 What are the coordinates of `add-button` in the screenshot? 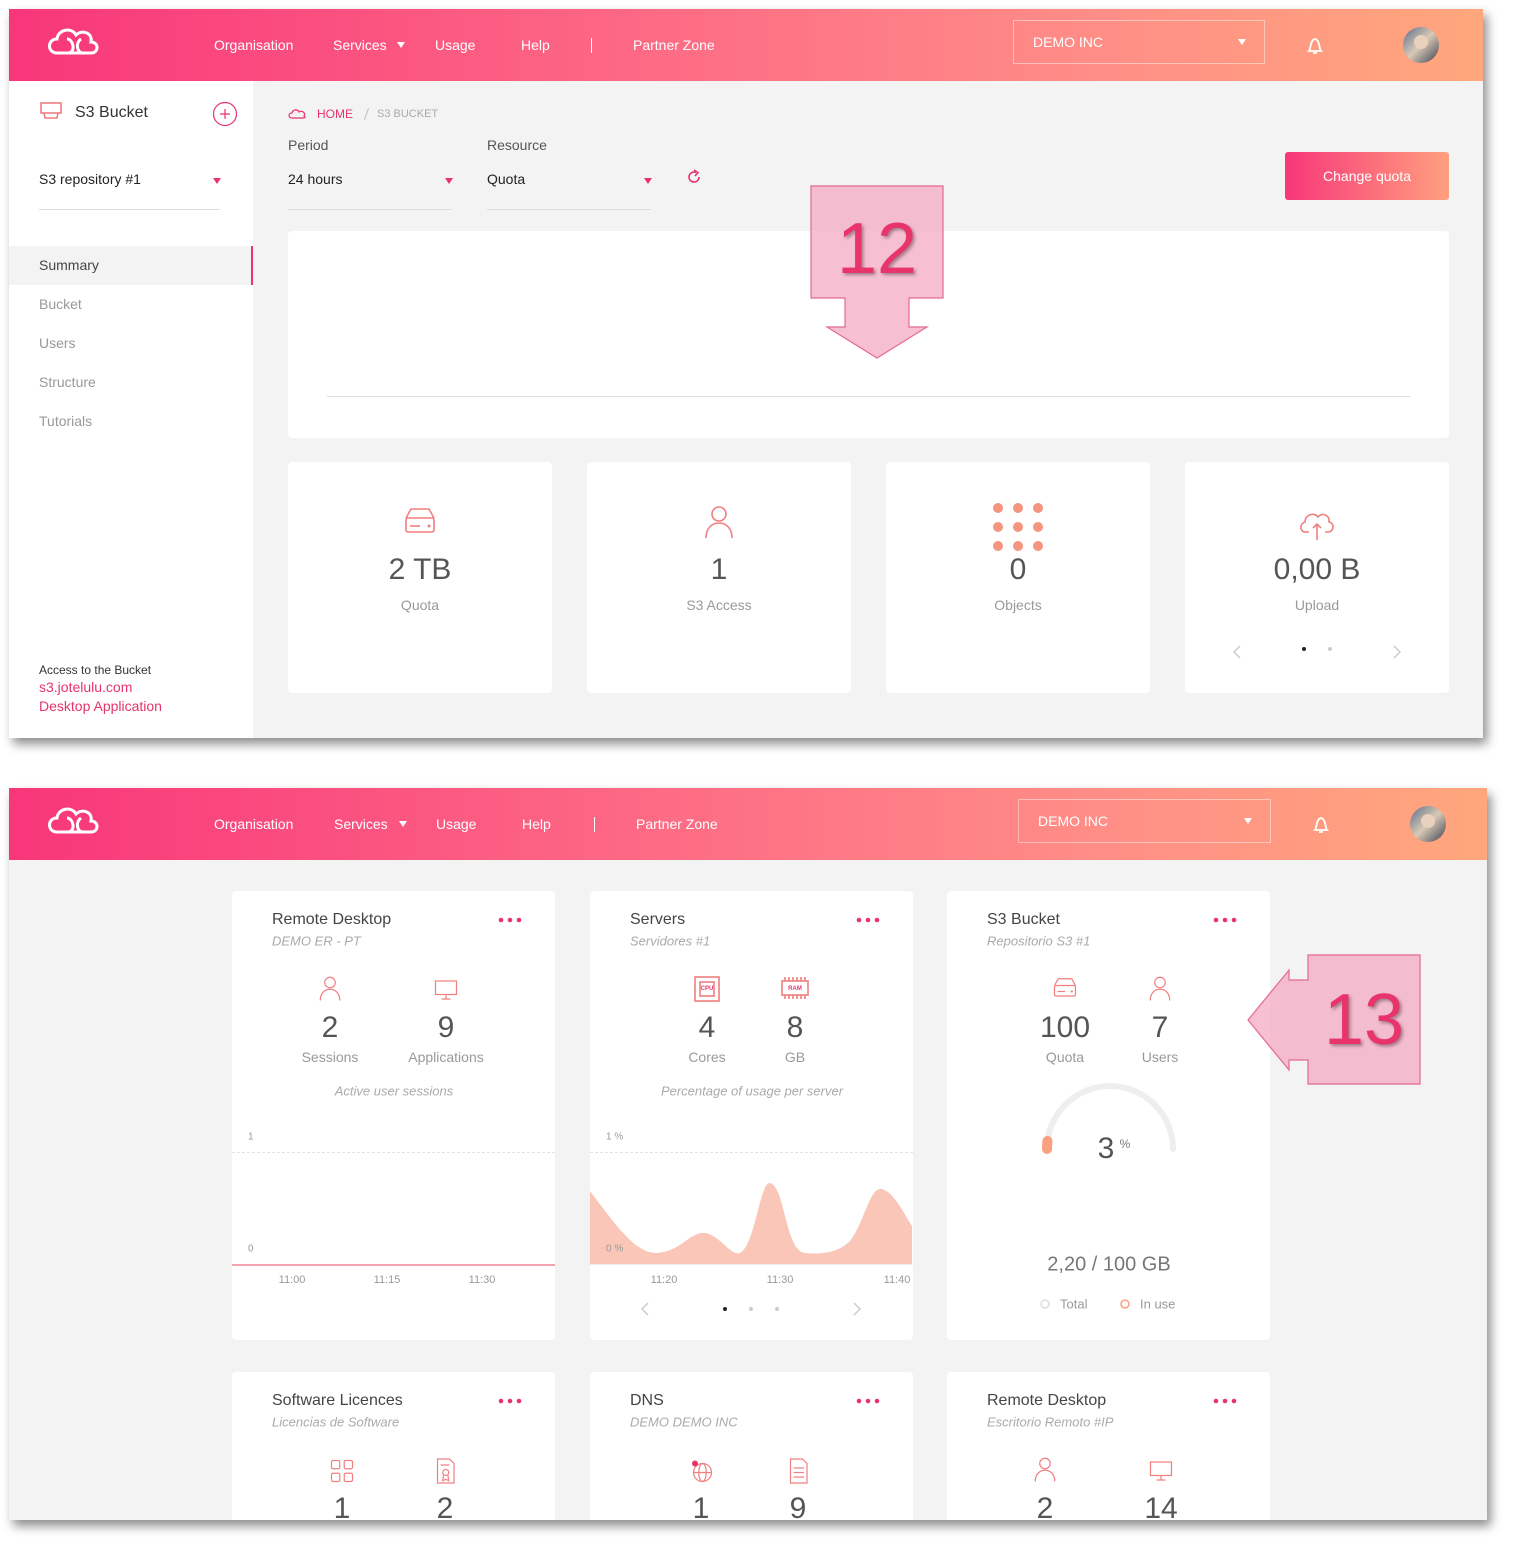 It's located at (225, 114).